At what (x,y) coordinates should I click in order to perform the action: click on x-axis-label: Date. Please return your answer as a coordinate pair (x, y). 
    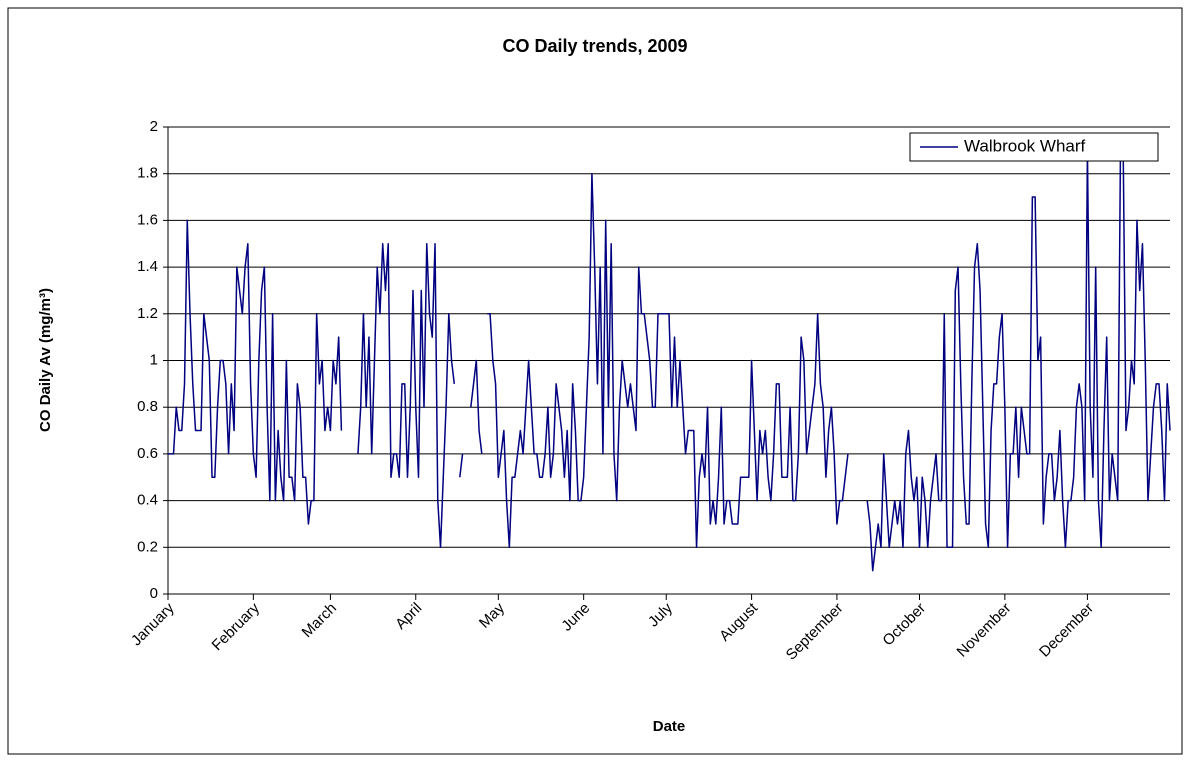
    Looking at the image, I should click on (669, 726).